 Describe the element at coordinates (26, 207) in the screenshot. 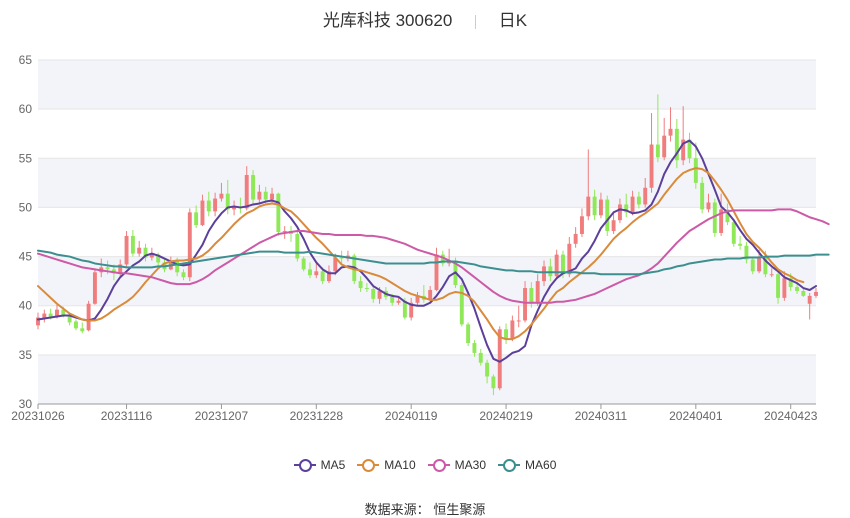

I see `y-tick-label: 50` at that location.